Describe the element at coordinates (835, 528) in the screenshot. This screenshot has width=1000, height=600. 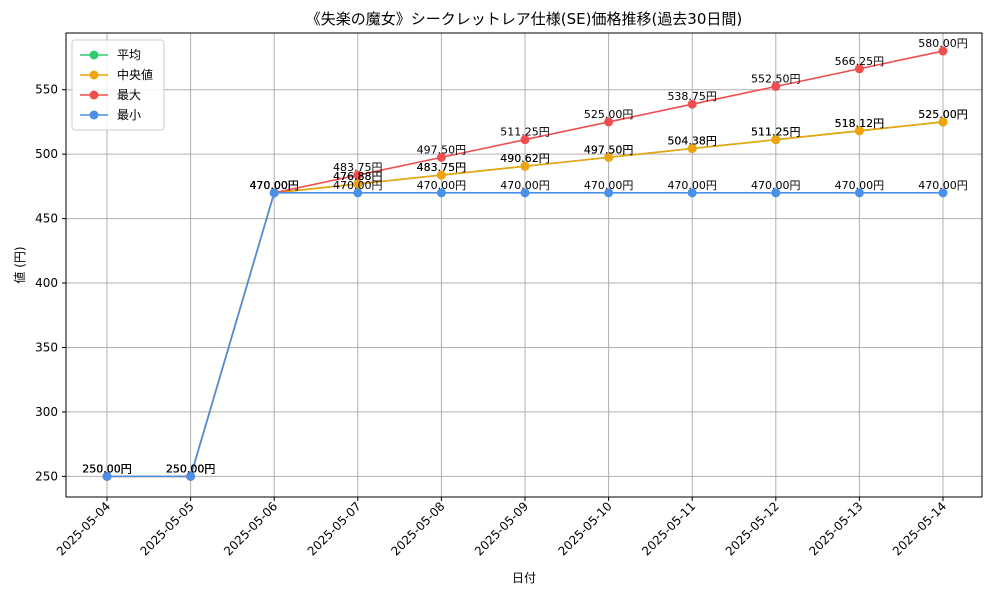
I see `x-tick-label: 2025-05-13` at that location.